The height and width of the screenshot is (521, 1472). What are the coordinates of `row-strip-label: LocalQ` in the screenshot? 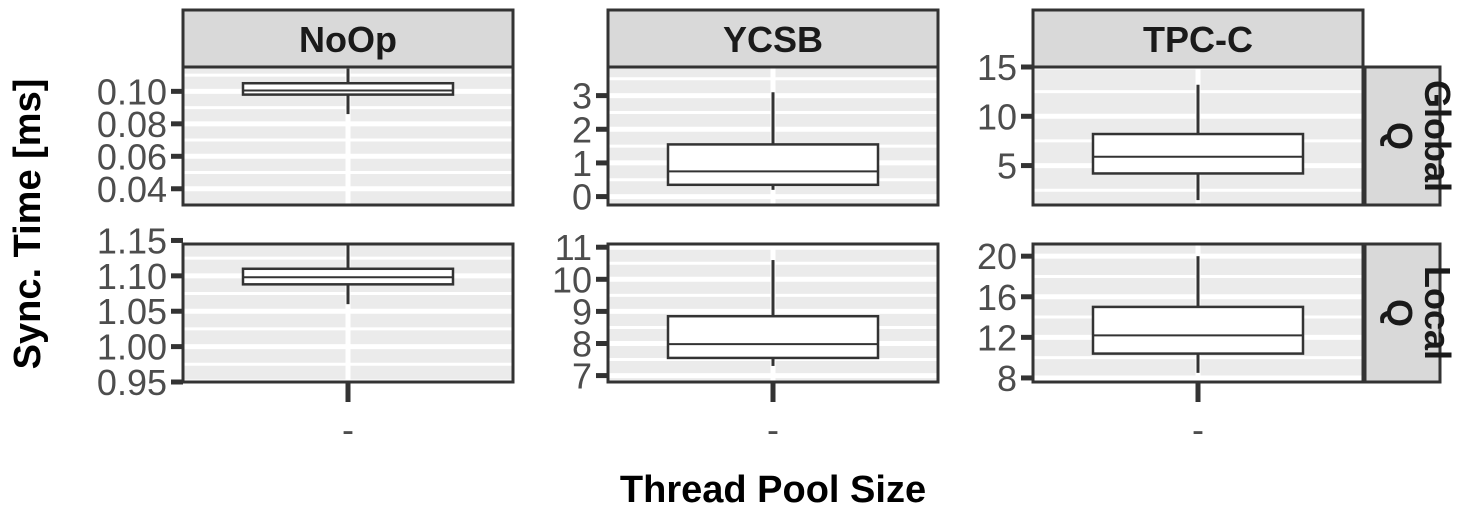 It's located at (1418, 313).